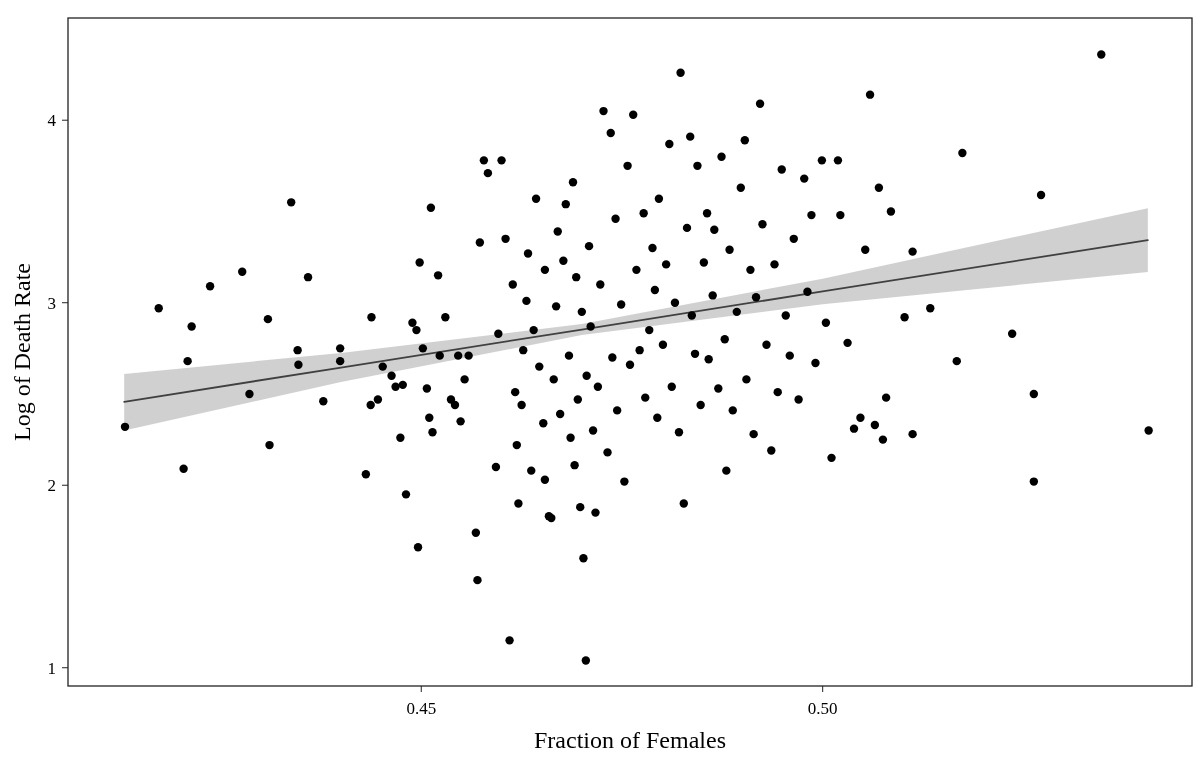  Describe the element at coordinates (51, 303) in the screenshot. I see `y-tick-label: 3` at that location.